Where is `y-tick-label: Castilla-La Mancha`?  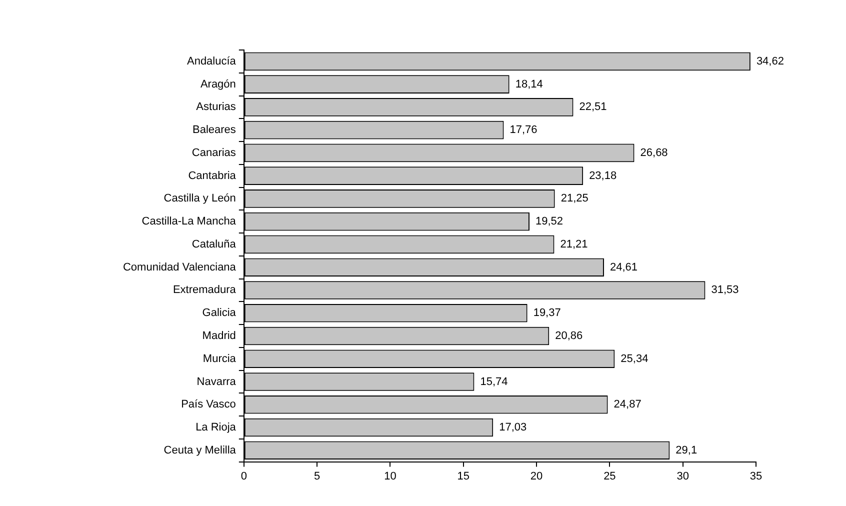 y-tick-label: Castilla-La Mancha is located at coordinates (189, 222).